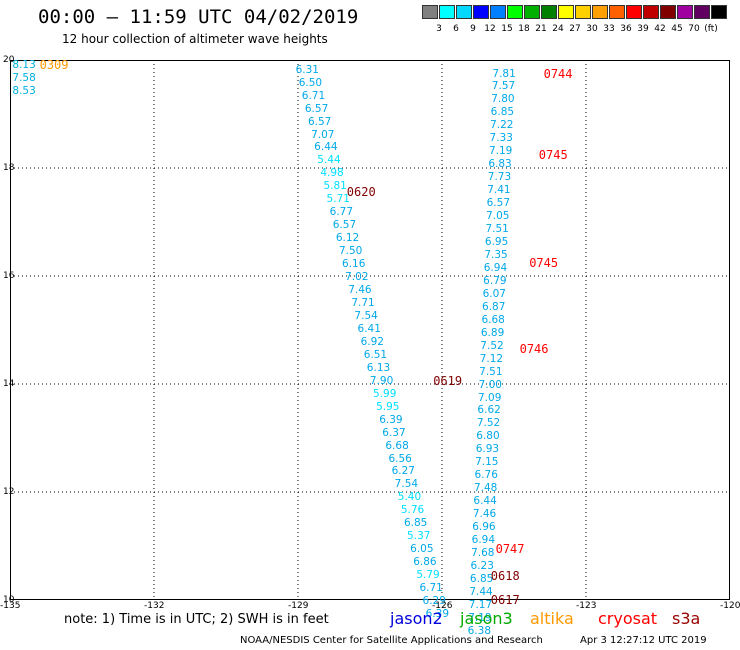  Describe the element at coordinates (403, 471) in the screenshot. I see `wave-height-label: 6.27` at that location.